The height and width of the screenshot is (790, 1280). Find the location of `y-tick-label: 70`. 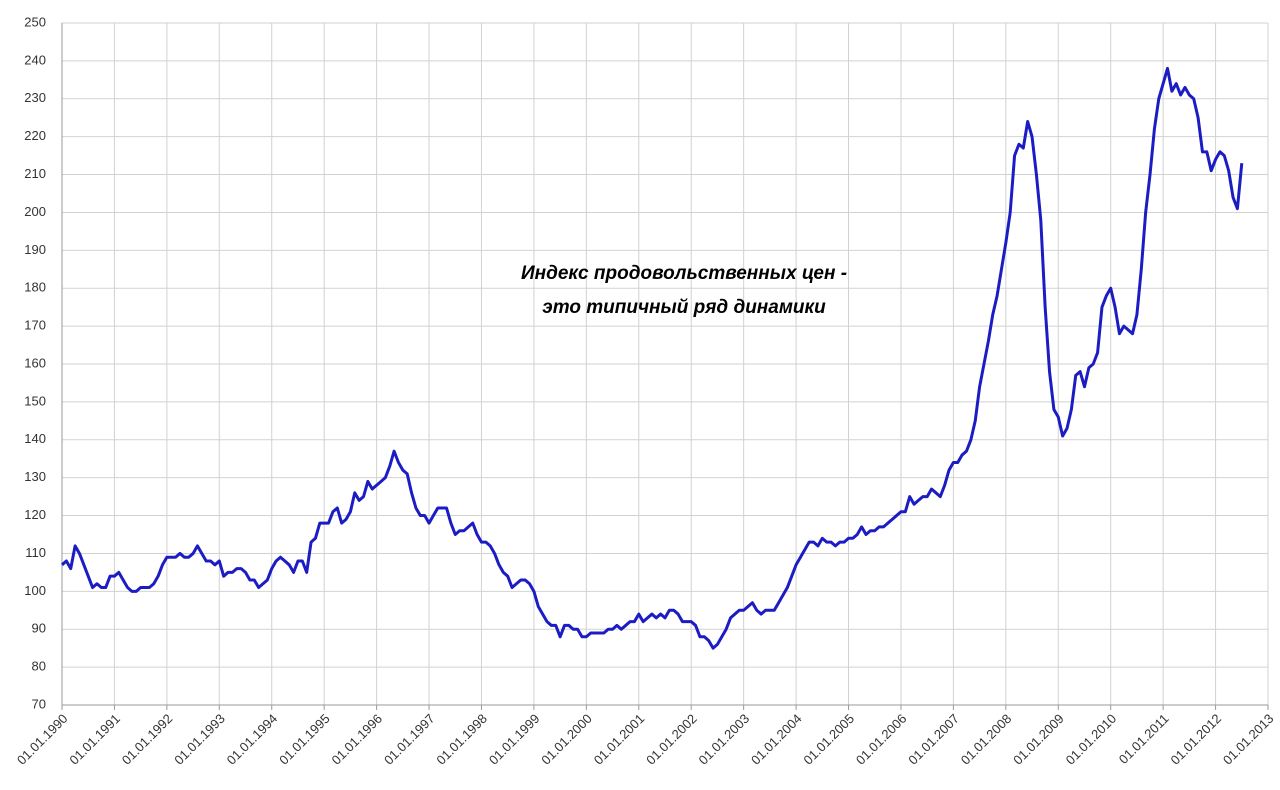

y-tick-label: 70 is located at coordinates (39, 703).